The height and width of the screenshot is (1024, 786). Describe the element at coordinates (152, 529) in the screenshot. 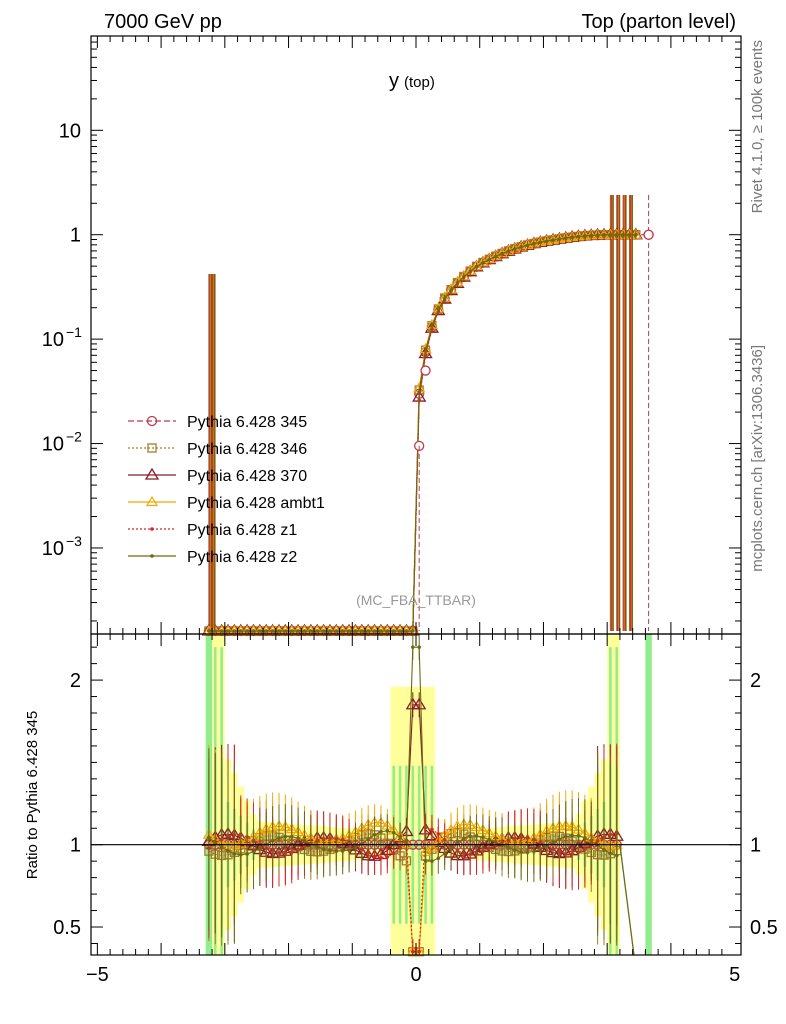

I see `legend-marker-z1` at that location.